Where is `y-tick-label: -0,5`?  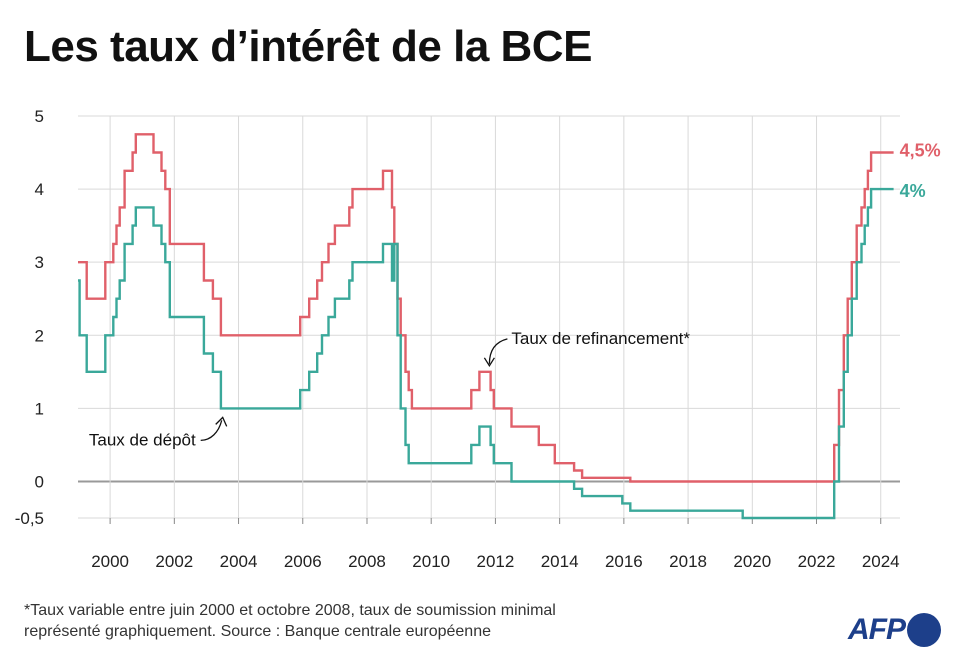
y-tick-label: -0,5 is located at coordinates (29, 518).